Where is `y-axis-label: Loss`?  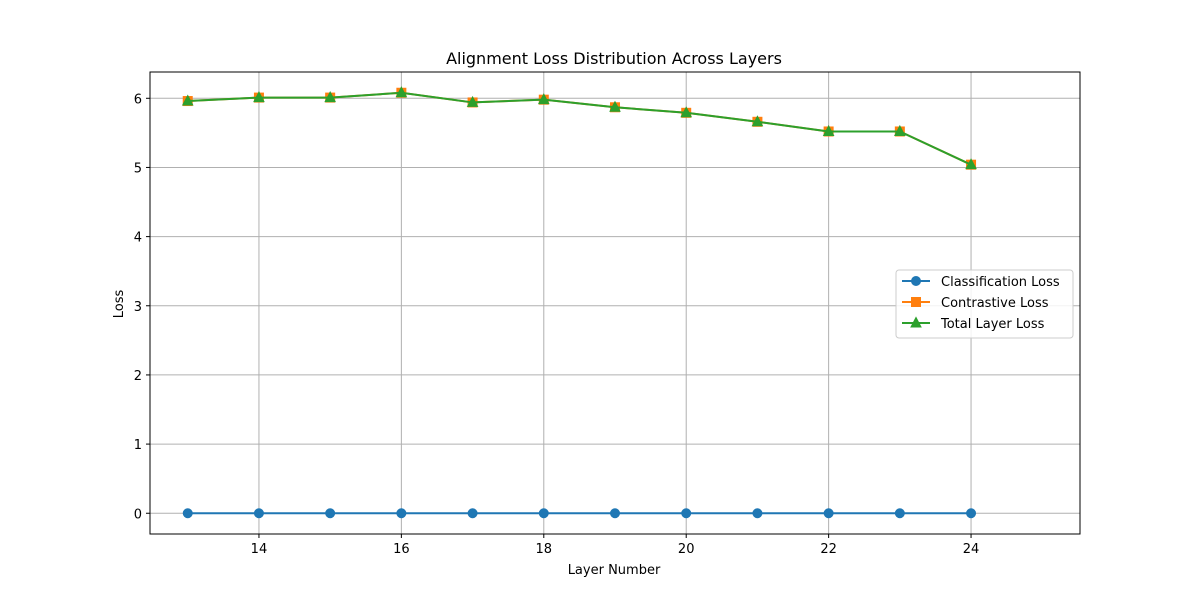
y-axis-label: Loss is located at coordinates (119, 304).